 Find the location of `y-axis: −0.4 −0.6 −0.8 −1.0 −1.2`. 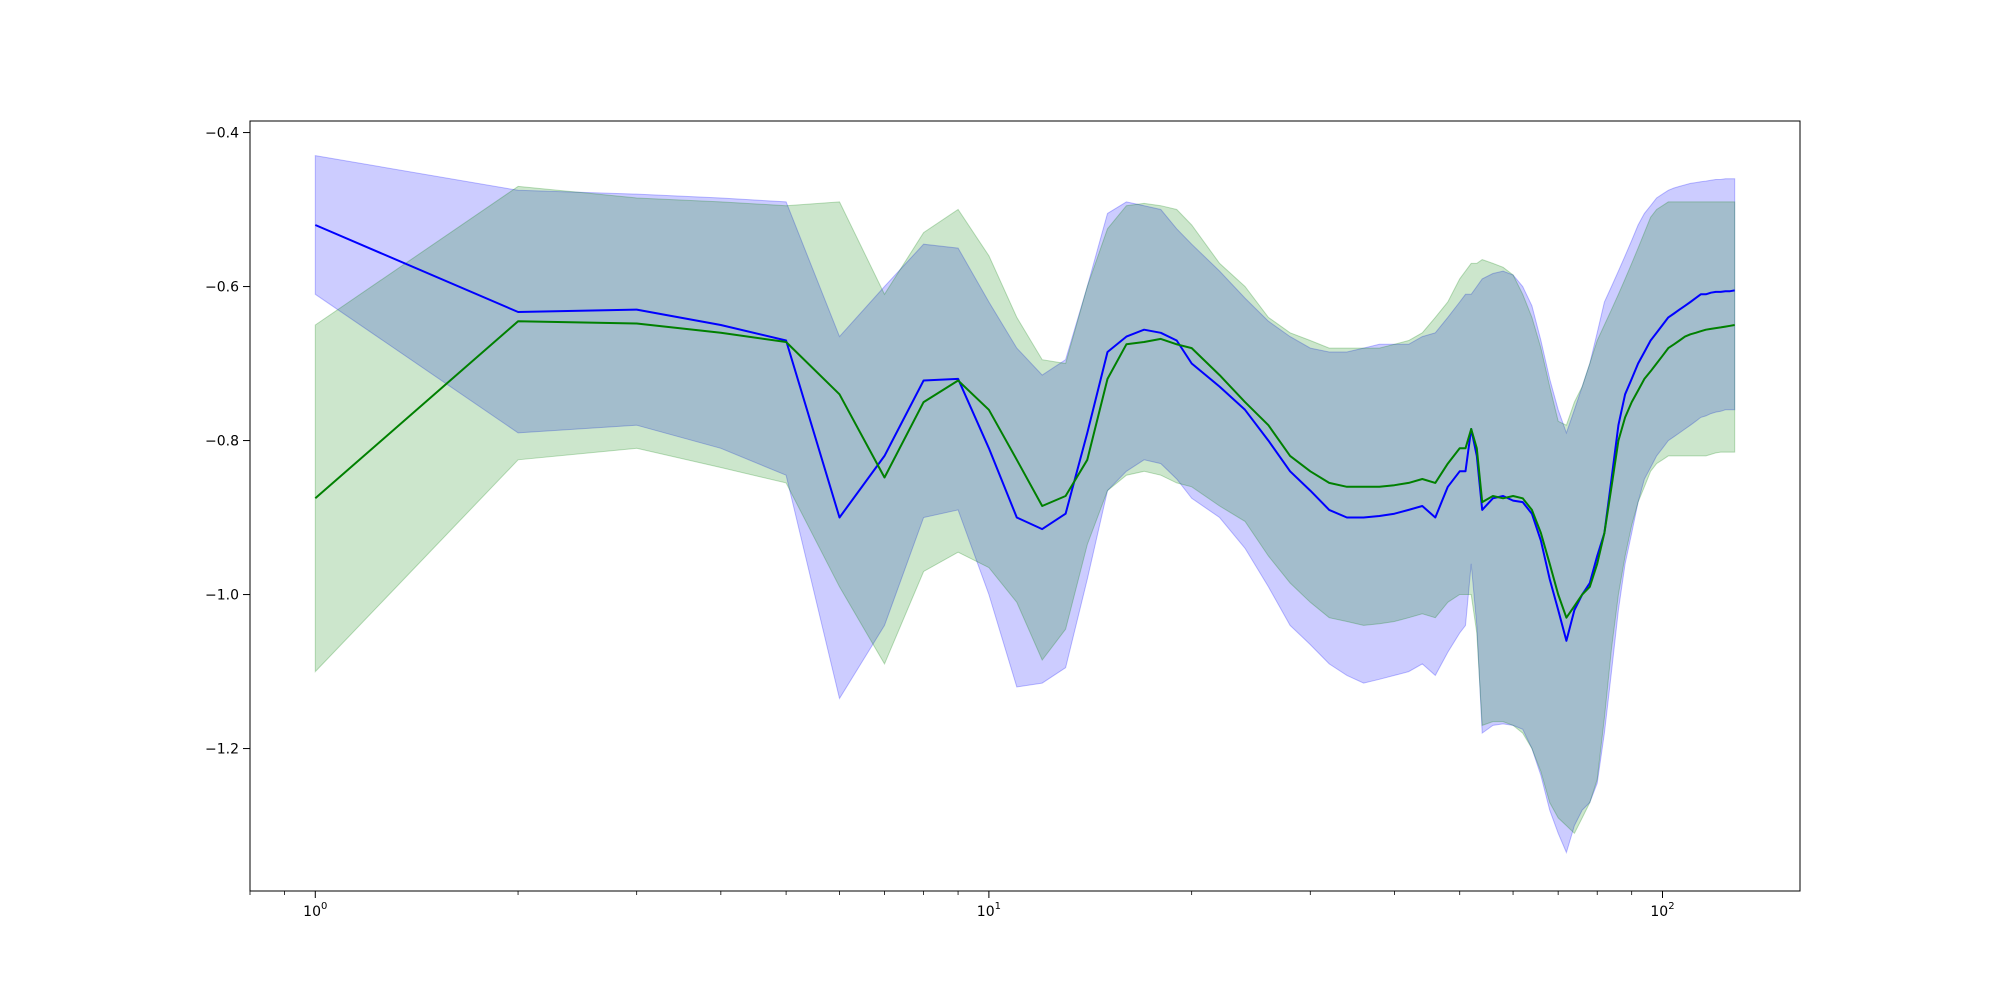

y-axis: −0.4 −0.6 −0.8 −1.0 −1.2 is located at coordinates (227, 442).